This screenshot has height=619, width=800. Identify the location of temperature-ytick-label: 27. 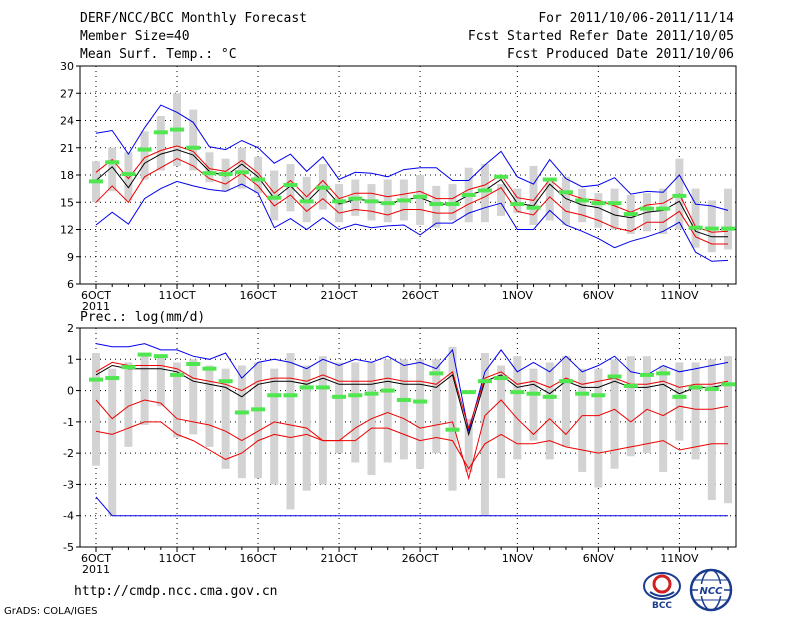
(67, 93).